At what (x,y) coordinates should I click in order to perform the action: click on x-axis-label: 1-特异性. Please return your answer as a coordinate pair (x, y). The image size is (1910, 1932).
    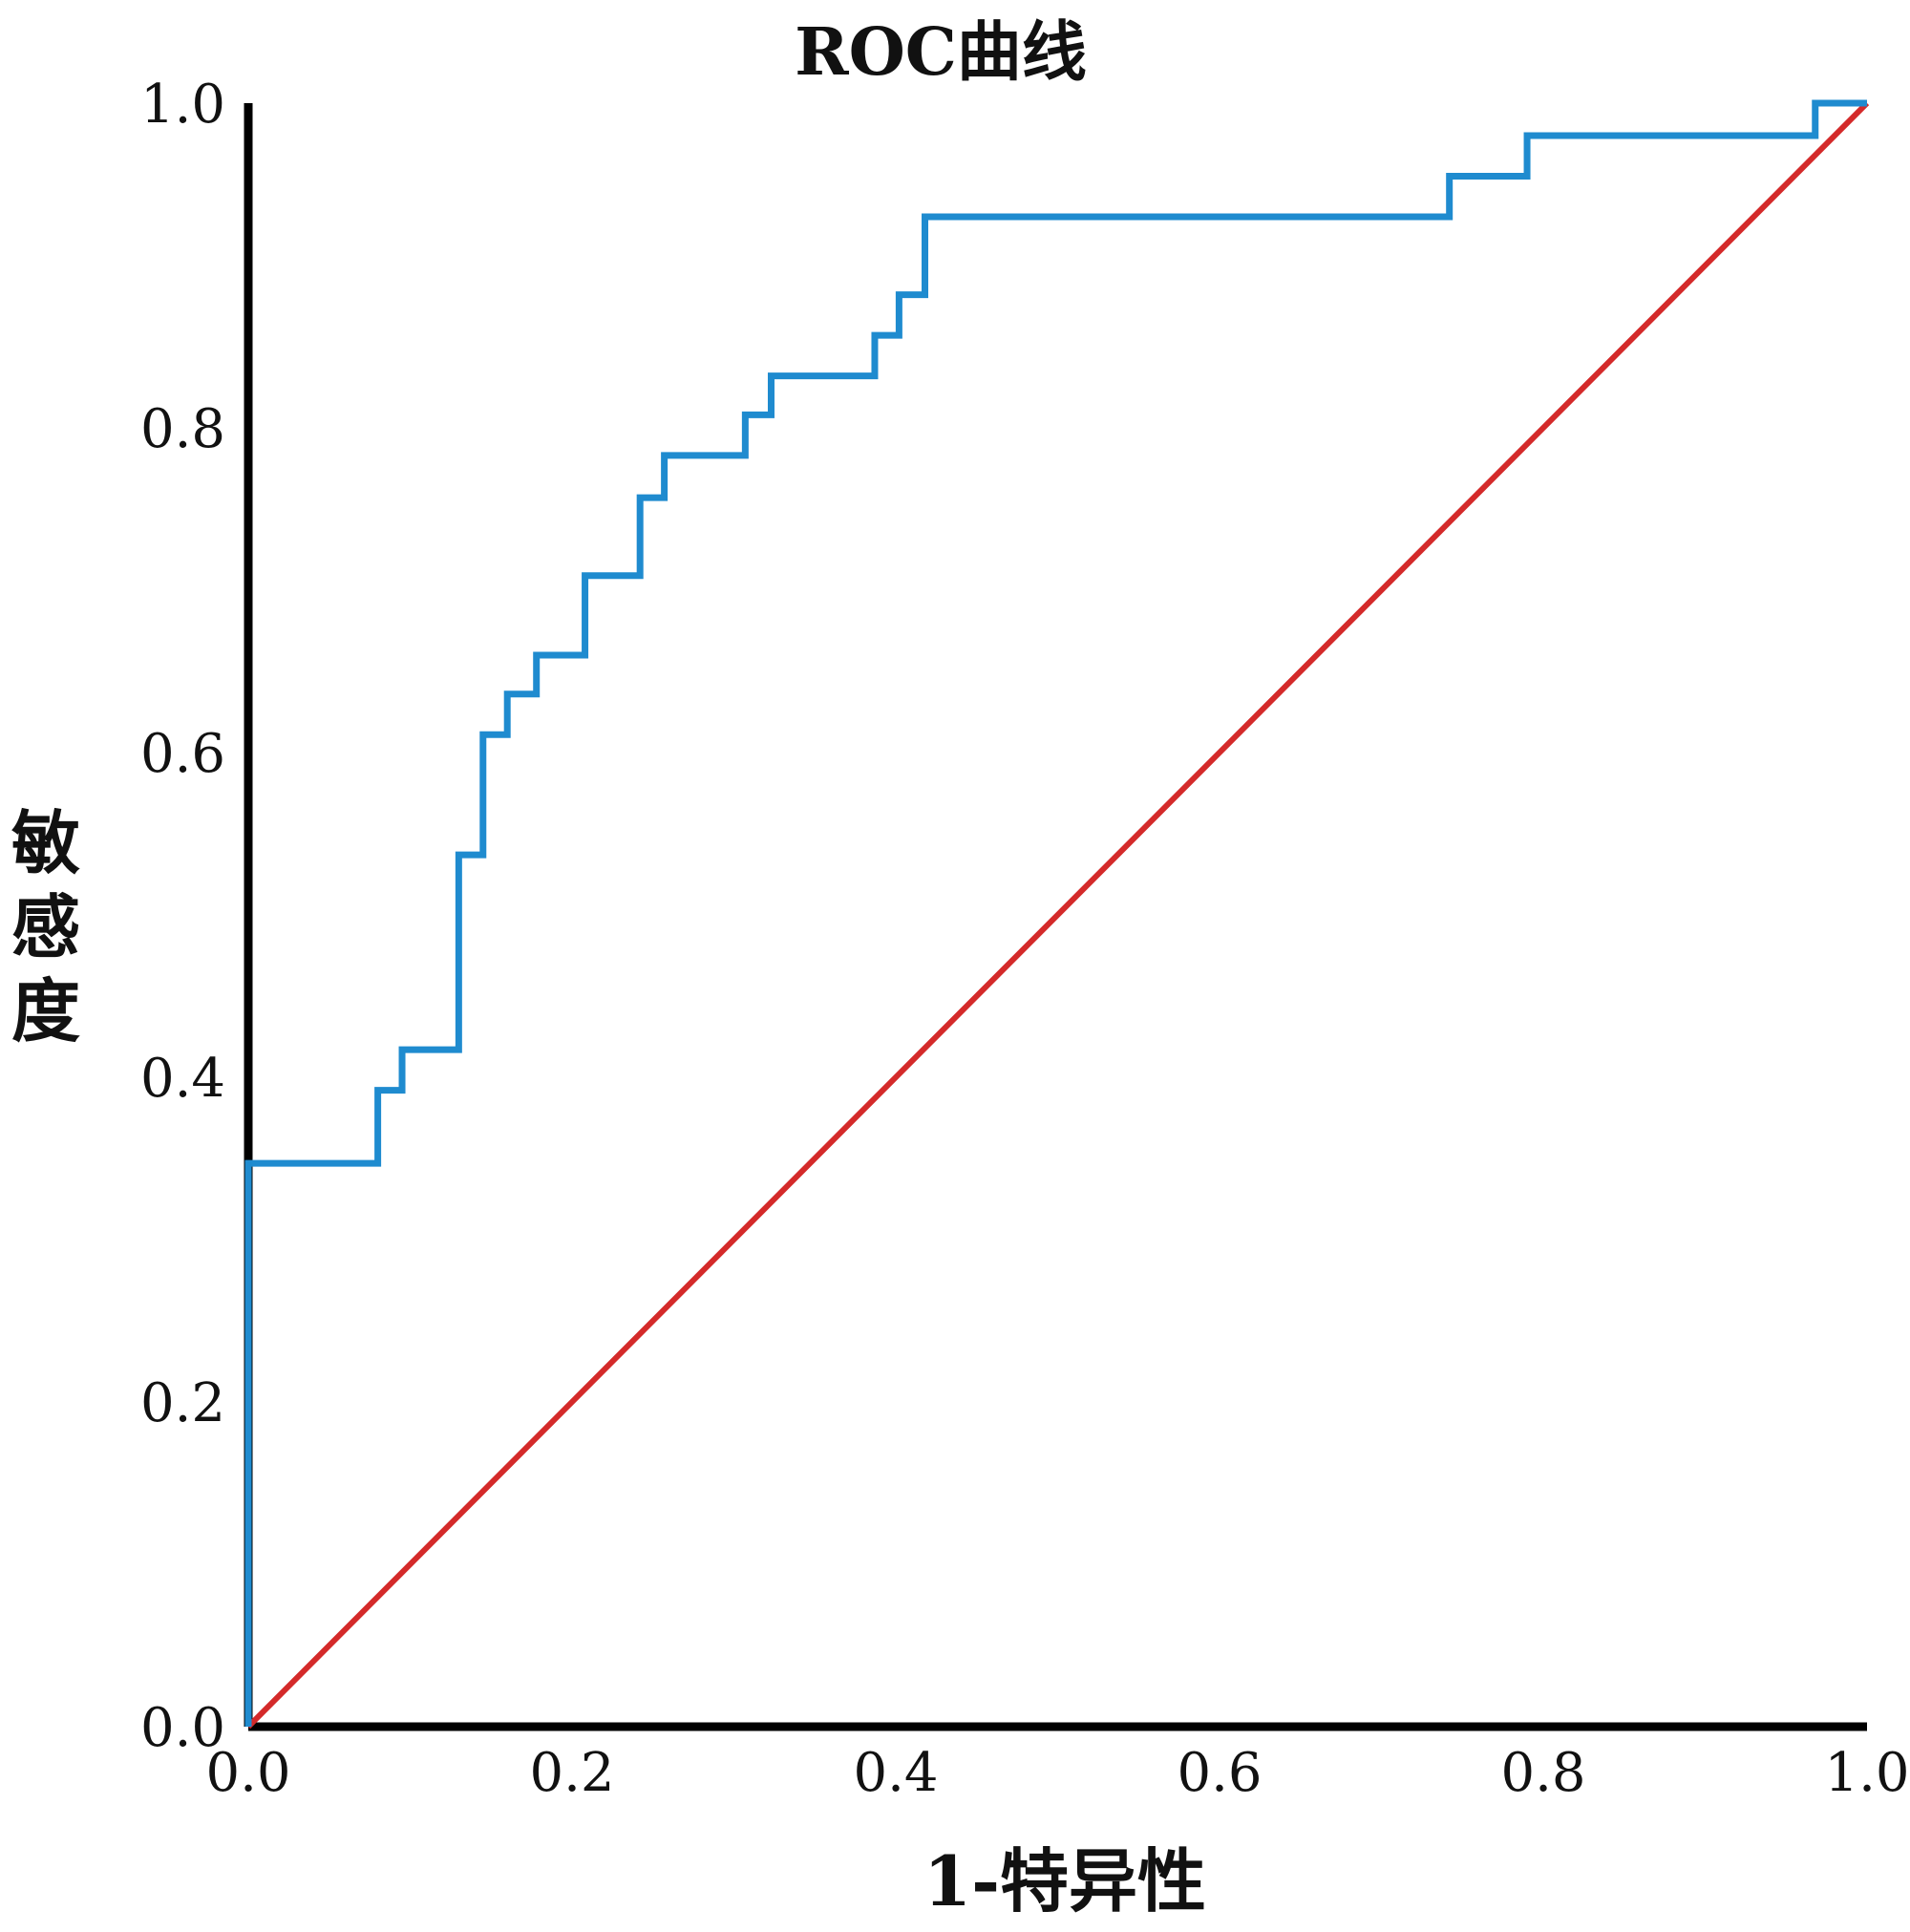
    Looking at the image, I should click on (1064, 1880).